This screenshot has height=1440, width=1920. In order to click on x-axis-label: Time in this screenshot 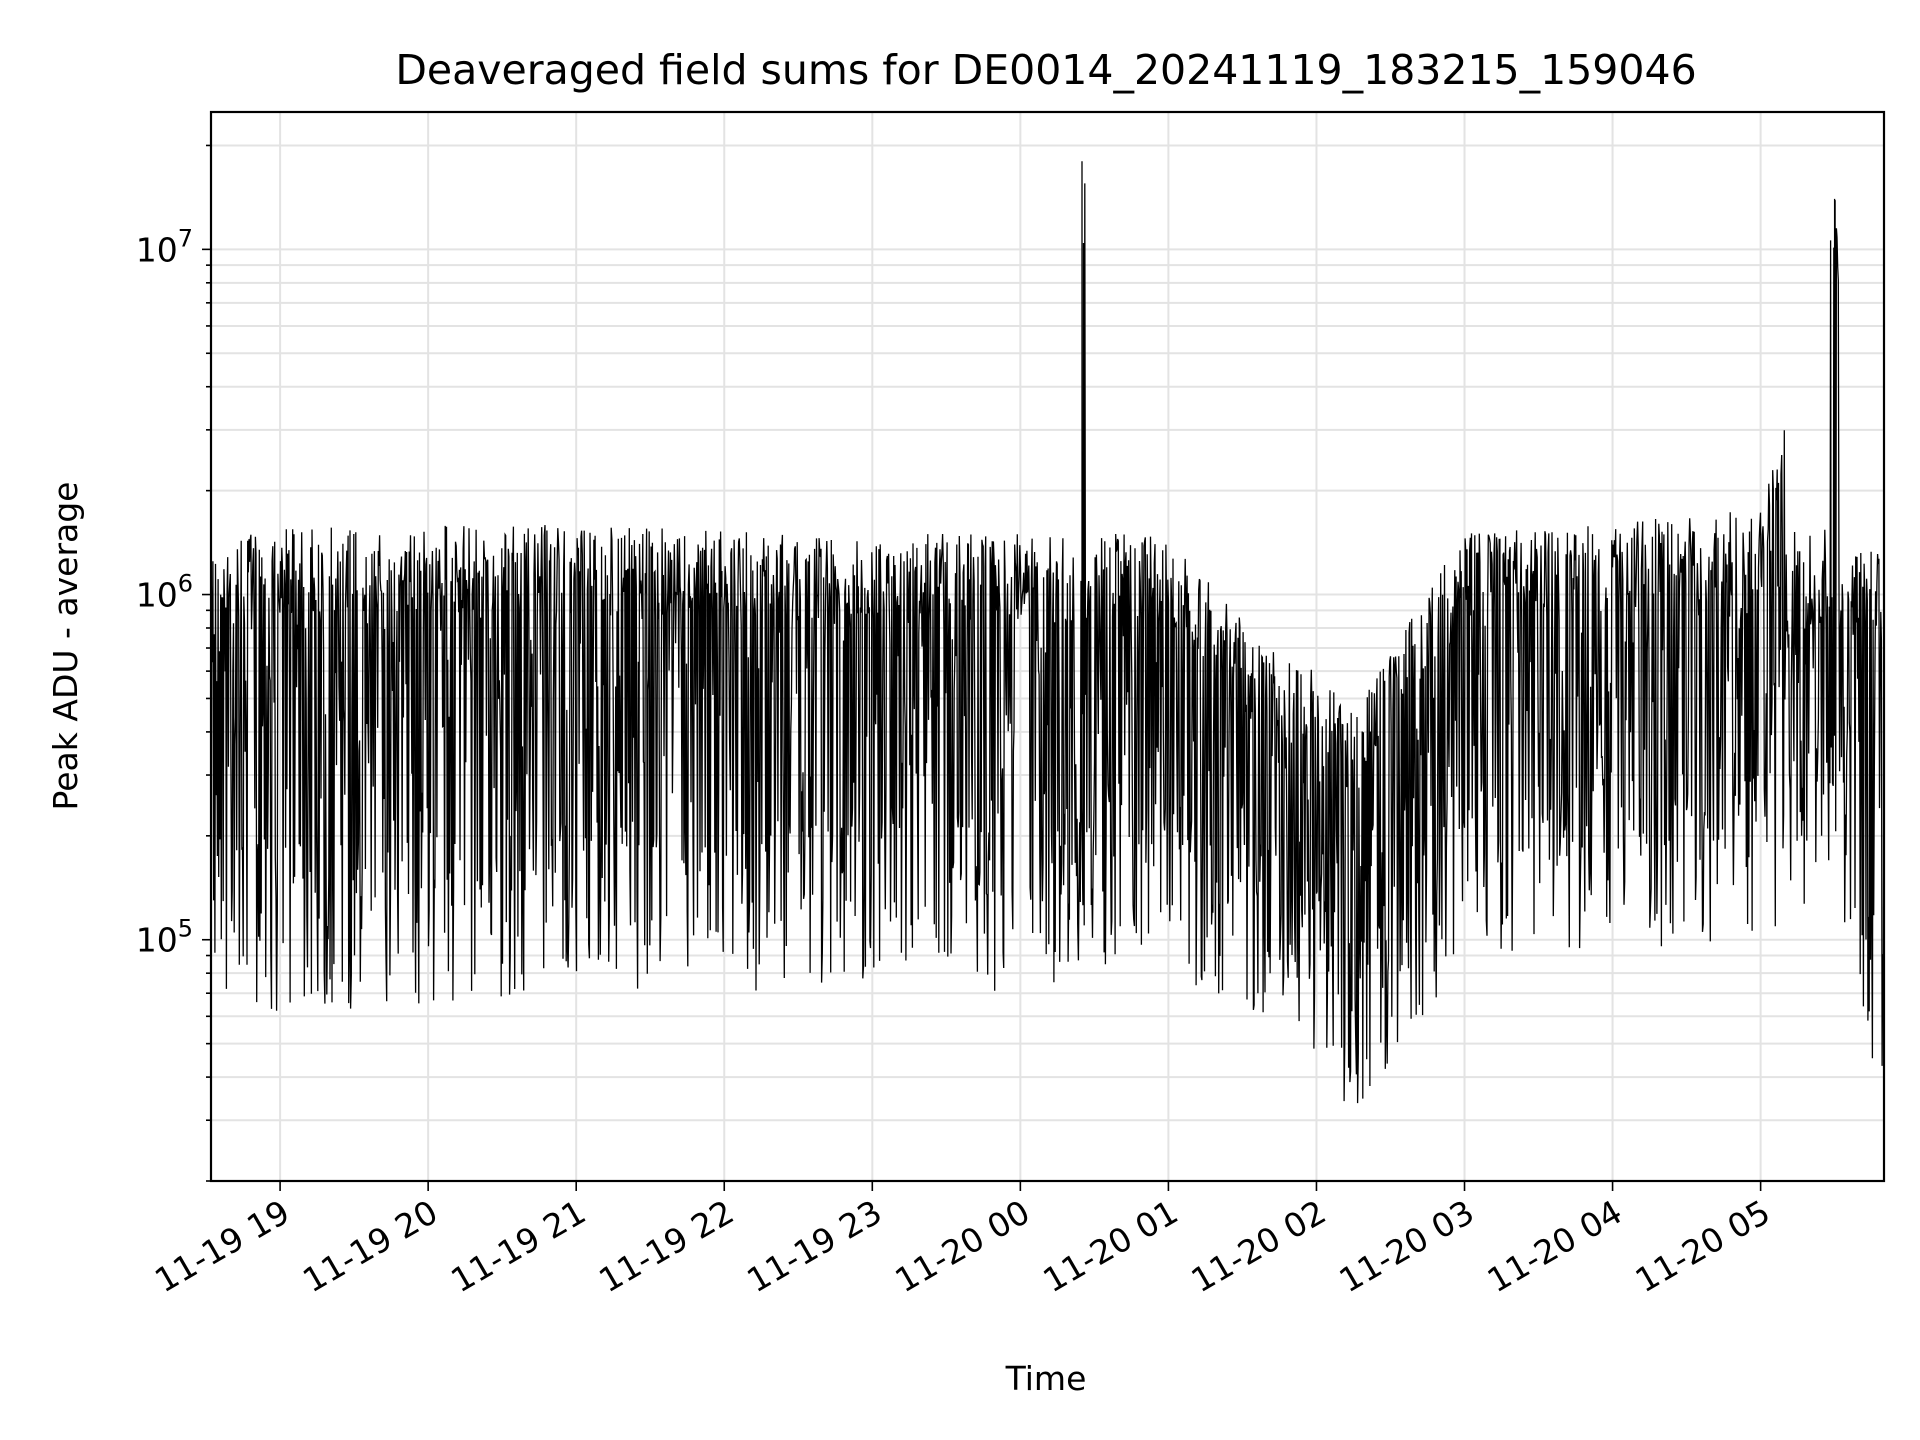, I will do `click(1046, 1378)`.